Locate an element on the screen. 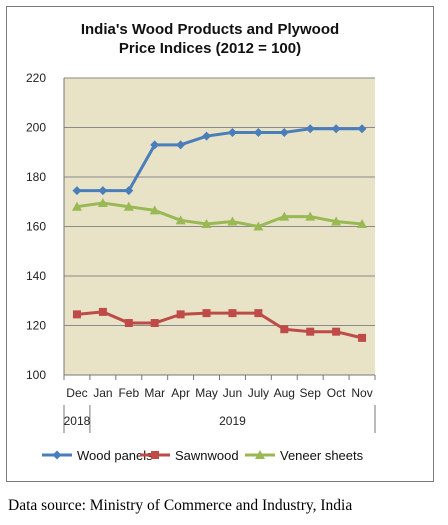  chart-title-line-2: Price Indices (2012 = 100) is located at coordinates (210, 48).